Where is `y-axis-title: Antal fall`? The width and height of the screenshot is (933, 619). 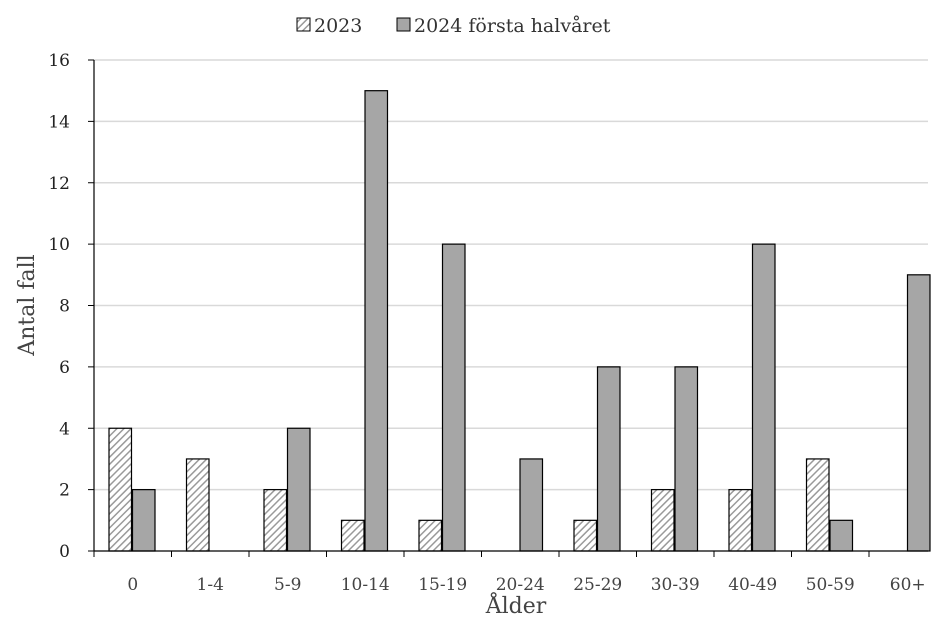 y-axis-title: Antal fall is located at coordinates (27, 305).